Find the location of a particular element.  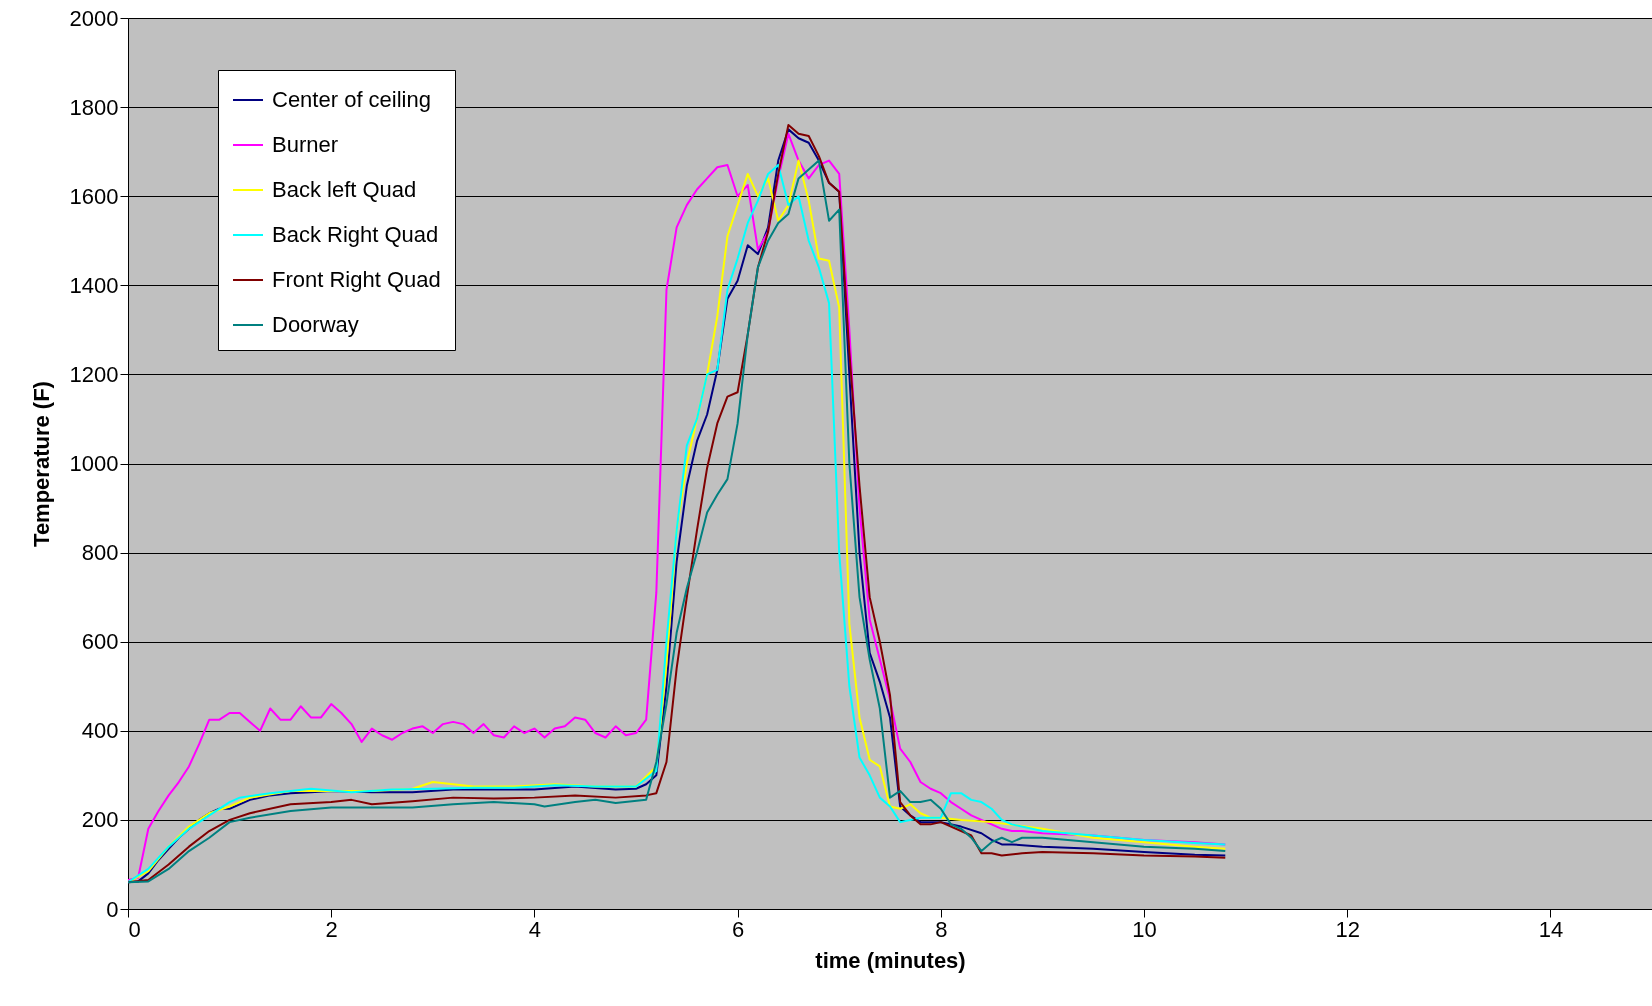

y-tick-label: 400 is located at coordinates (100, 731).